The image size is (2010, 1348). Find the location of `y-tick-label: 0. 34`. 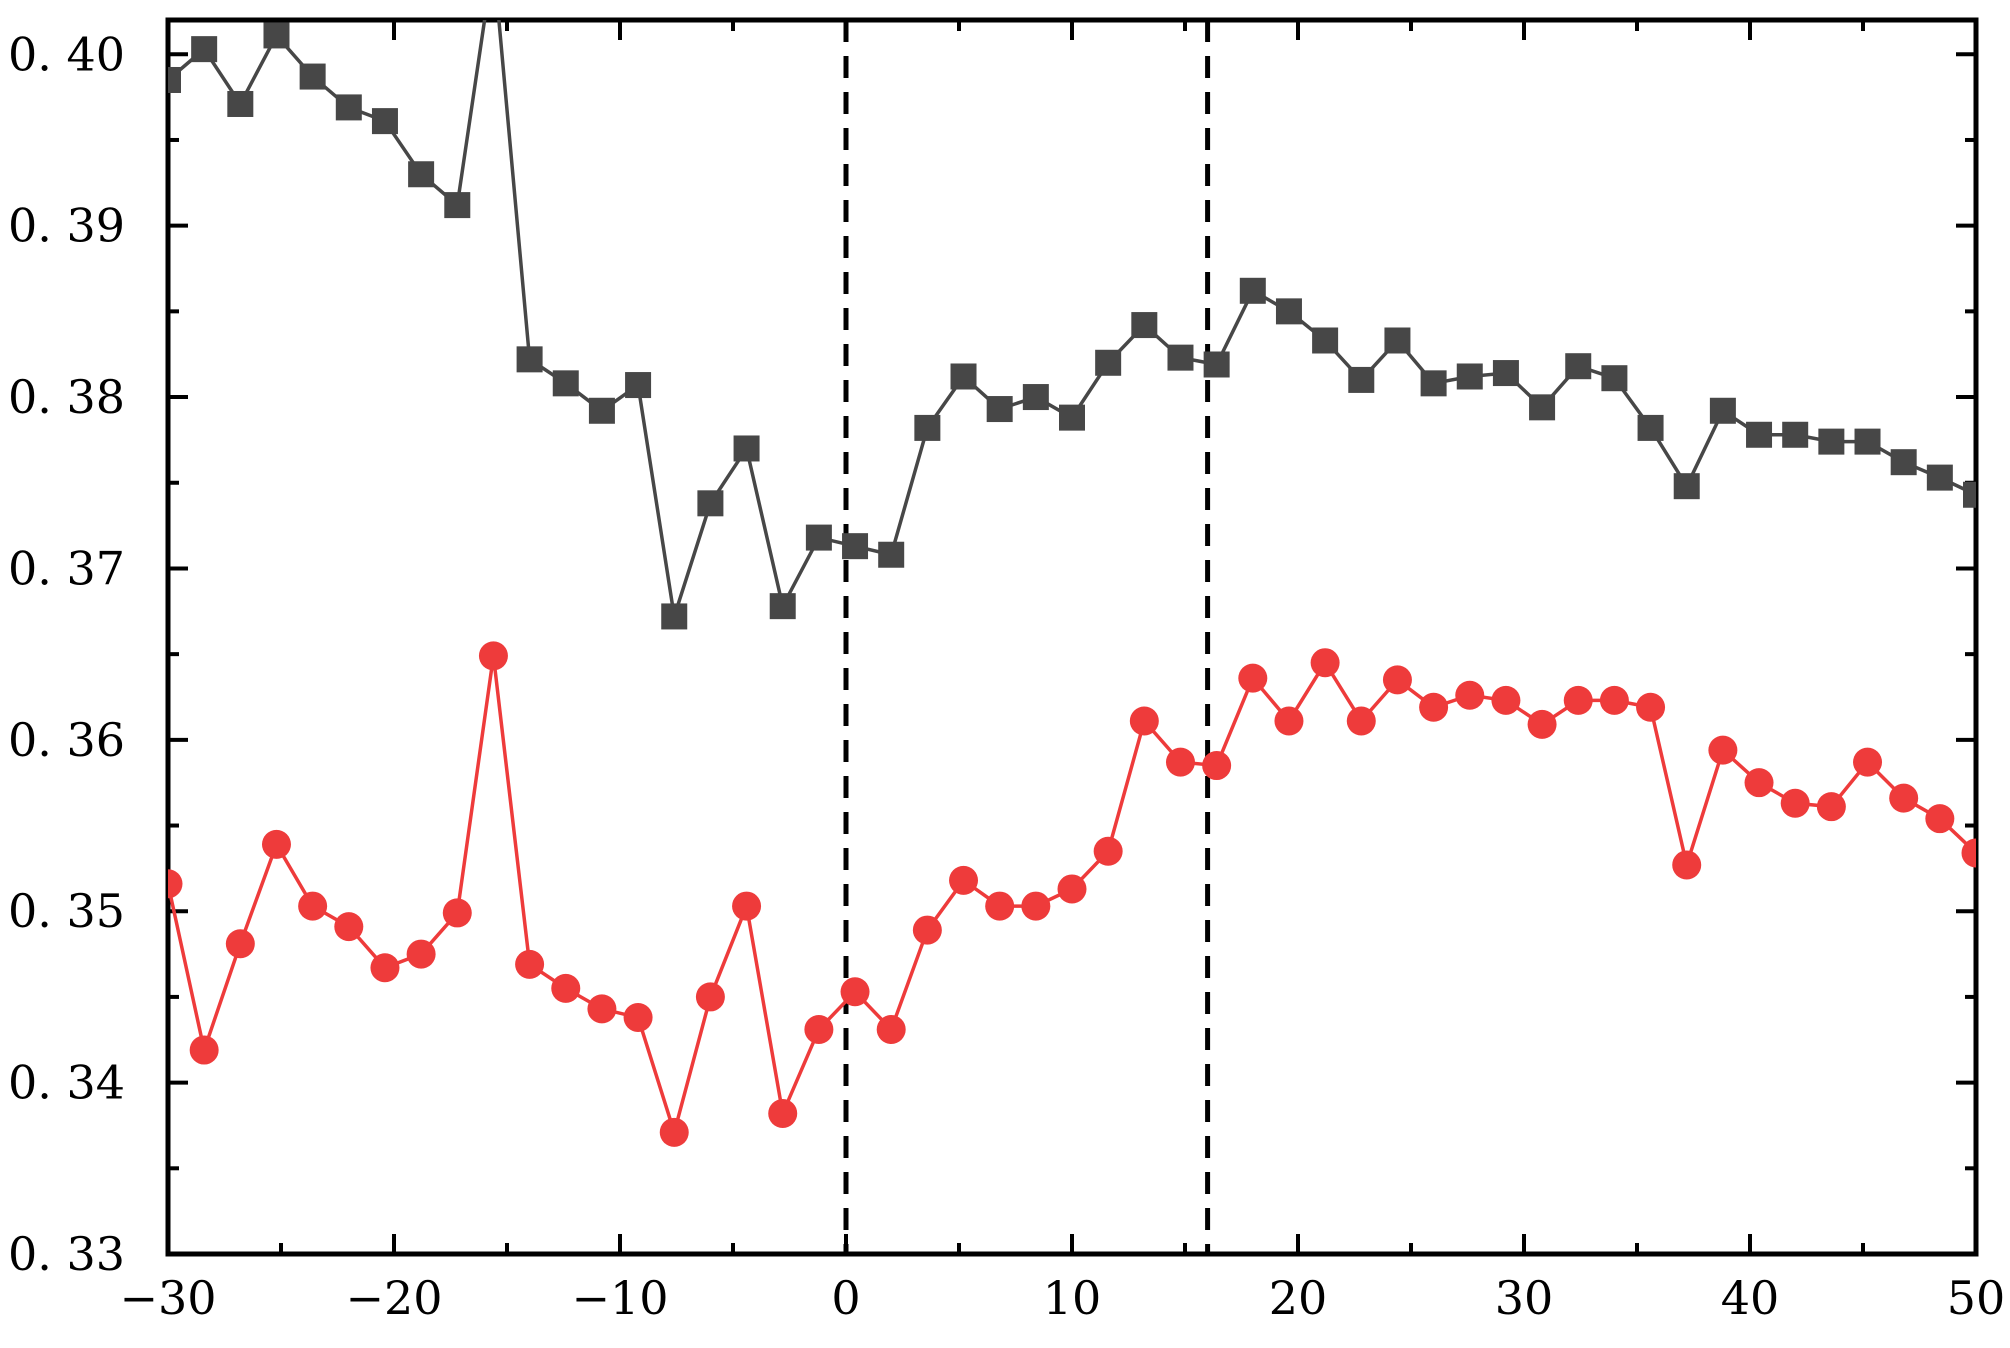

y-tick-label: 0. 34 is located at coordinates (66, 1083).